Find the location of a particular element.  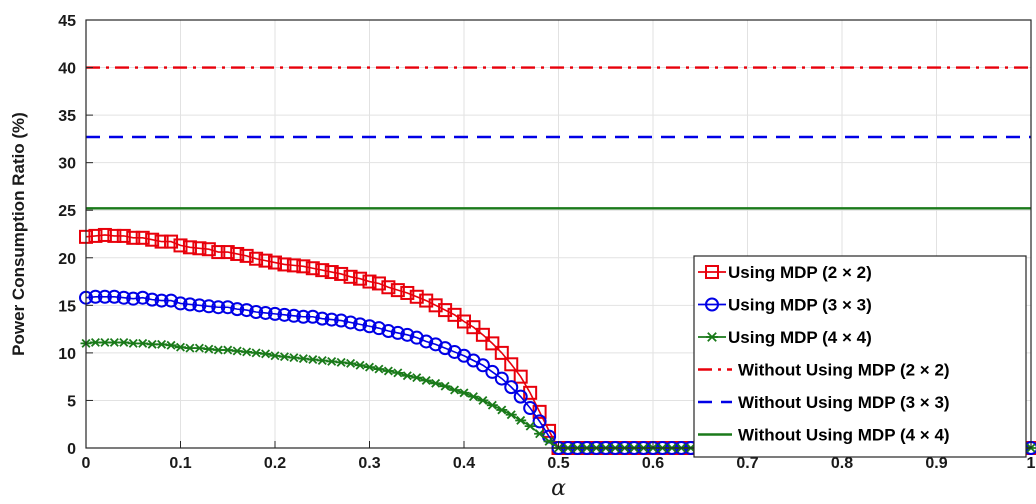

x-tick-label: 0.1 is located at coordinates (180, 463).